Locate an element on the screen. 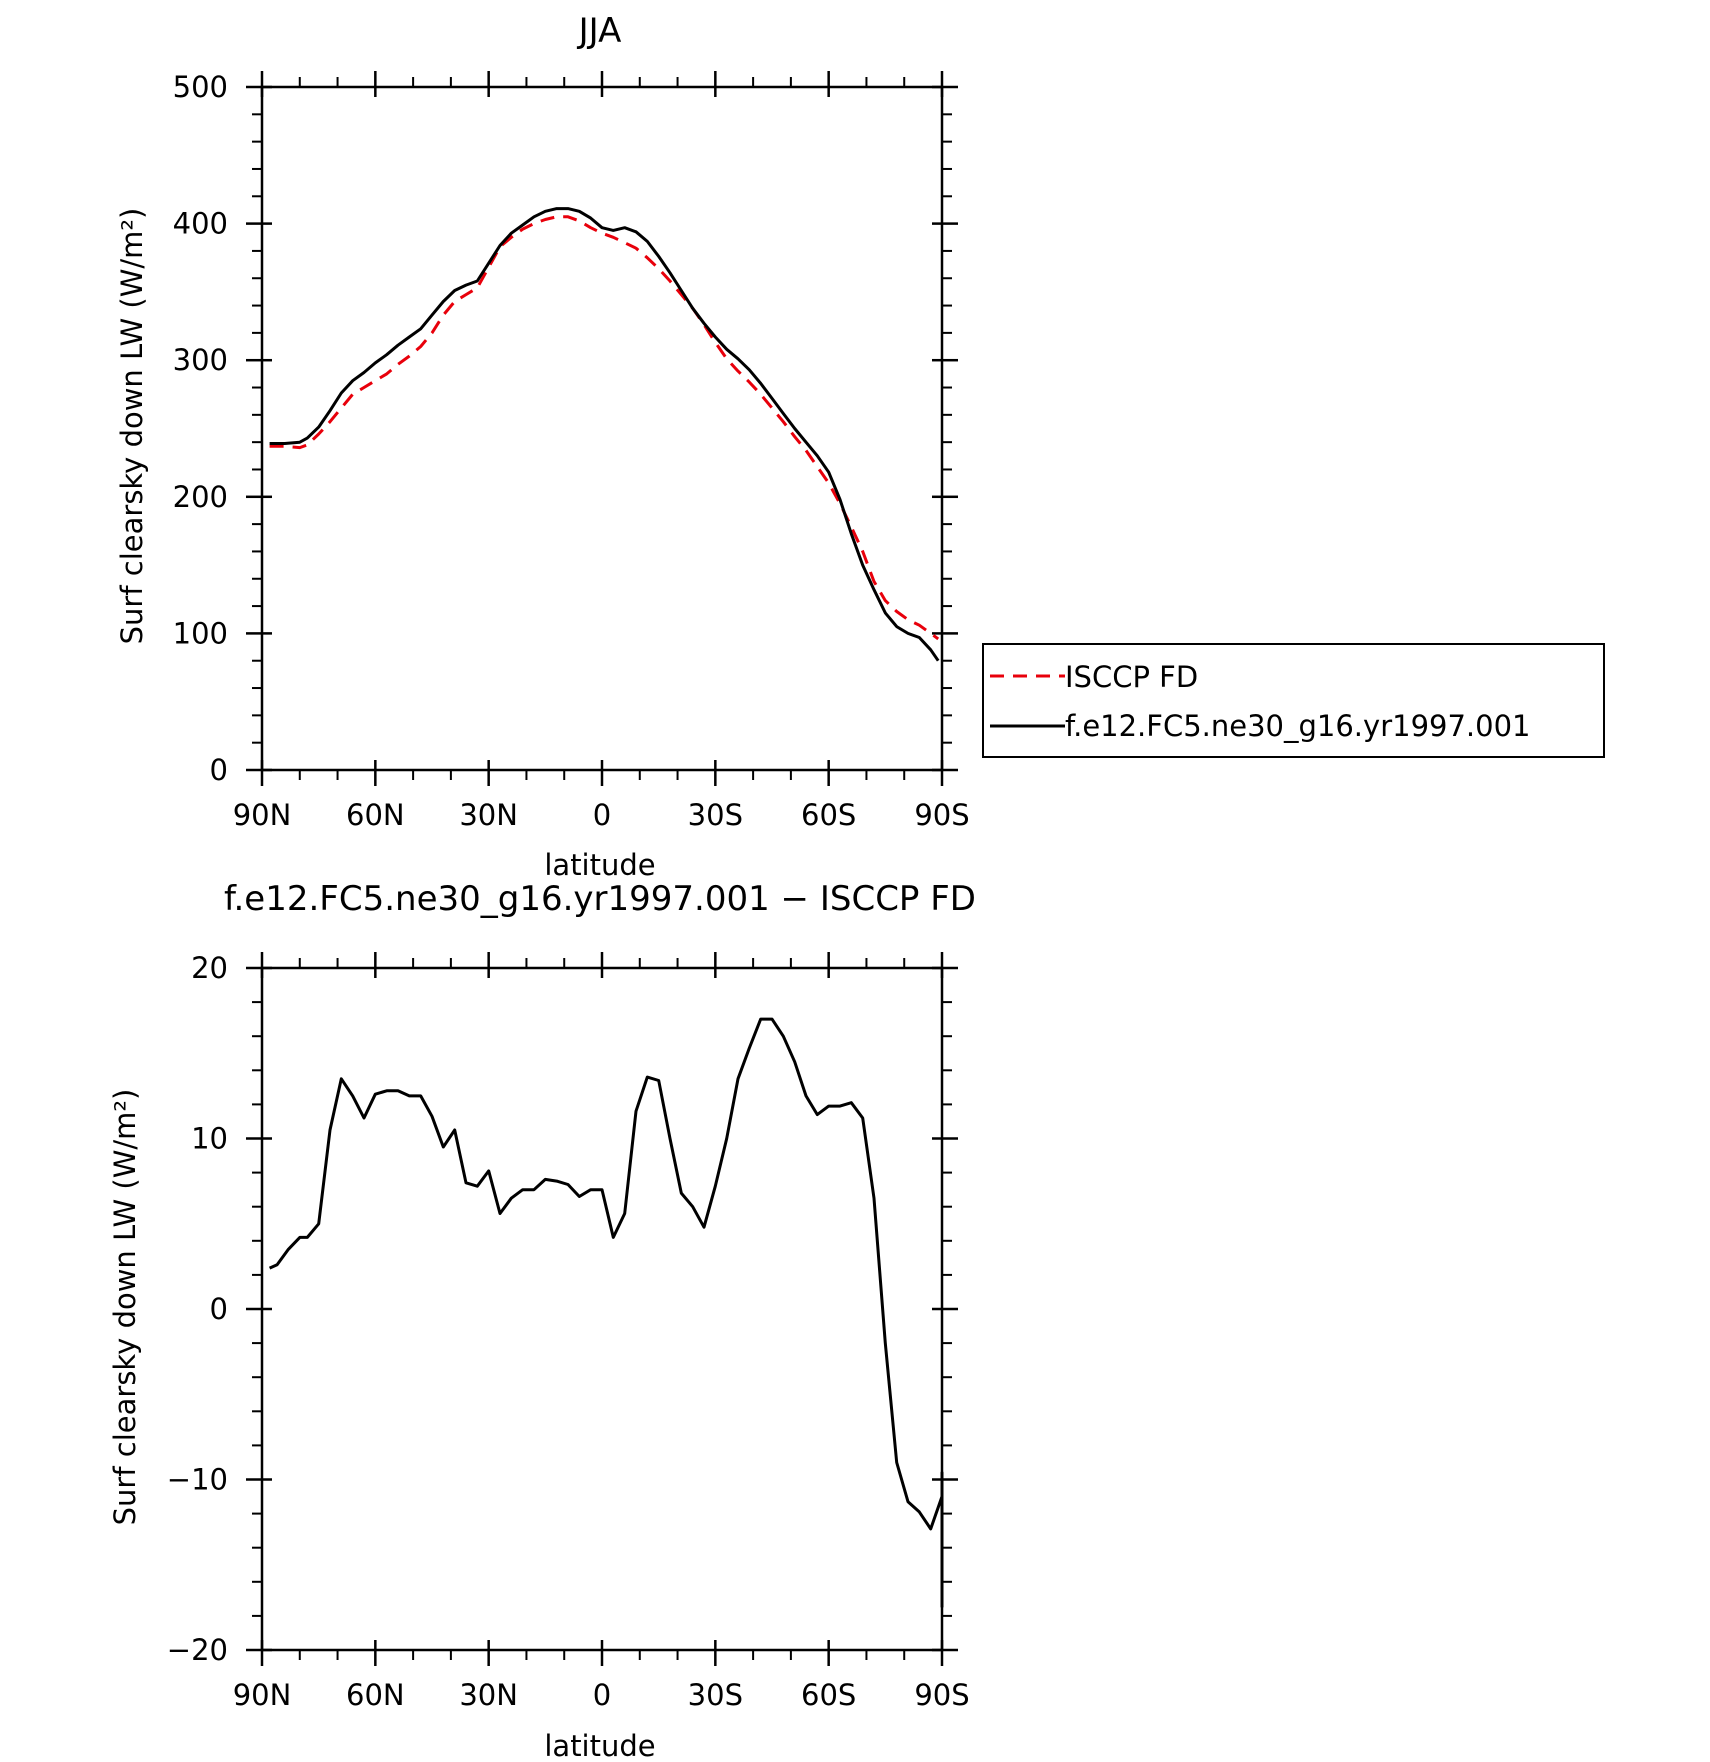  bottom-x-tick-label: 0 is located at coordinates (602, 1695).